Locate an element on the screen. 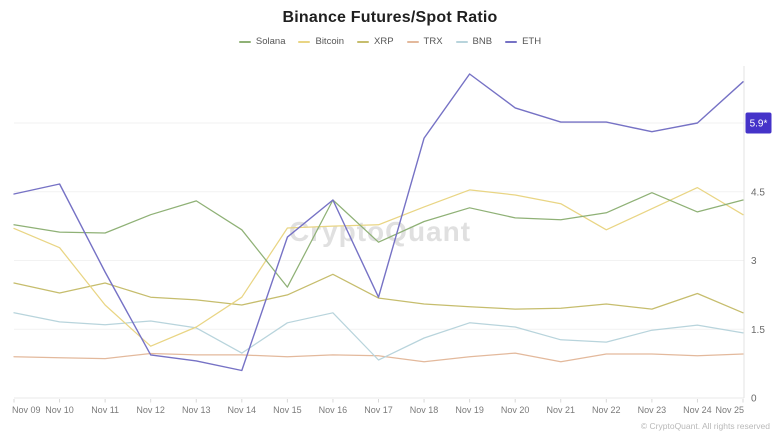 This screenshot has height=437, width=780. legend-item-bnb: BNB is located at coordinates (474, 41).